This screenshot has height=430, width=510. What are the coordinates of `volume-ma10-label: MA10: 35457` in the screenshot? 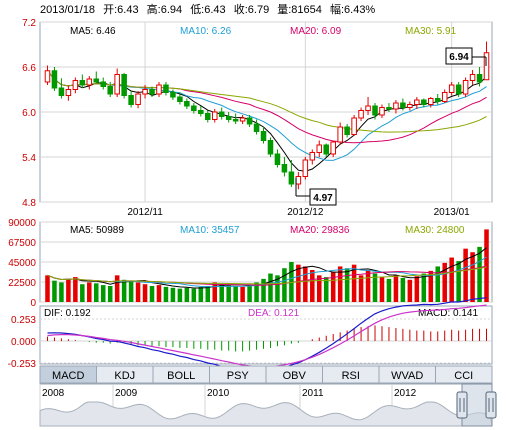 It's located at (210, 230).